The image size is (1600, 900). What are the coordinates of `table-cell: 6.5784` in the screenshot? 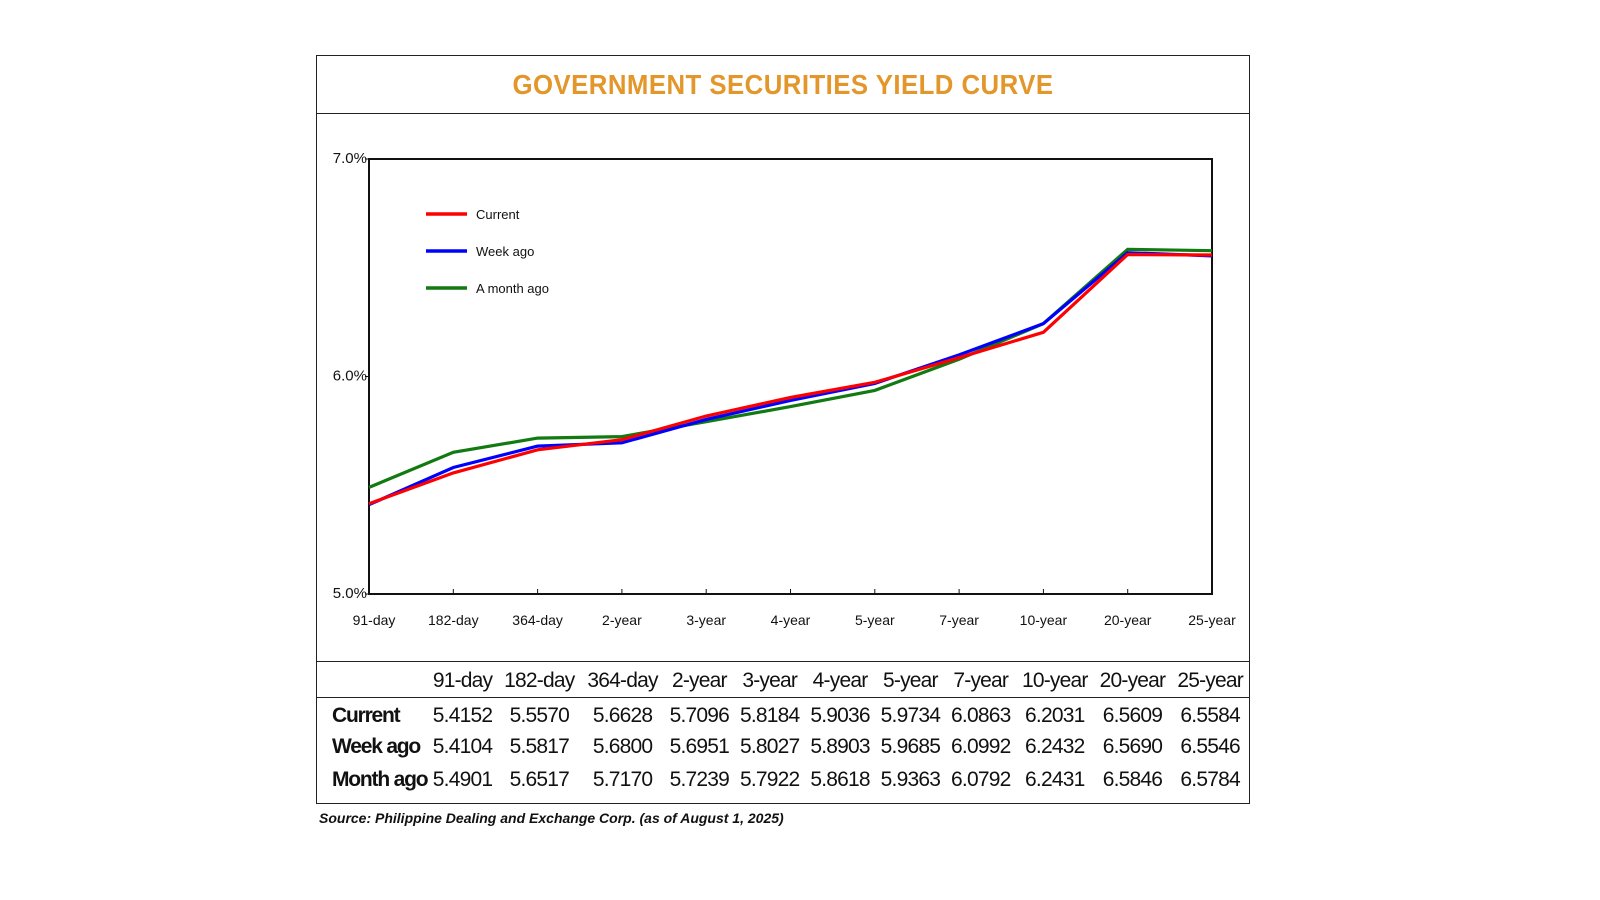 It's located at (1210, 779).